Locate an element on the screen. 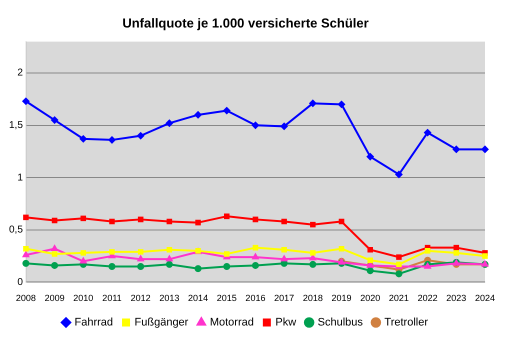 The width and height of the screenshot is (515, 342). legend-label: Fahrrad is located at coordinates (94, 322).